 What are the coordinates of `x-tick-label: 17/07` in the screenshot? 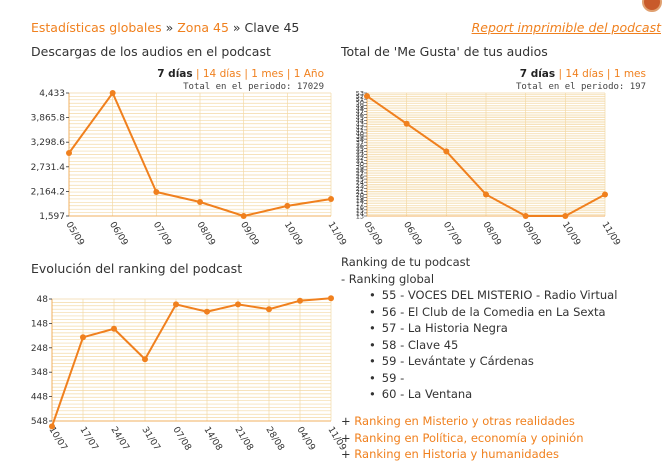 It's located at (88, 438).